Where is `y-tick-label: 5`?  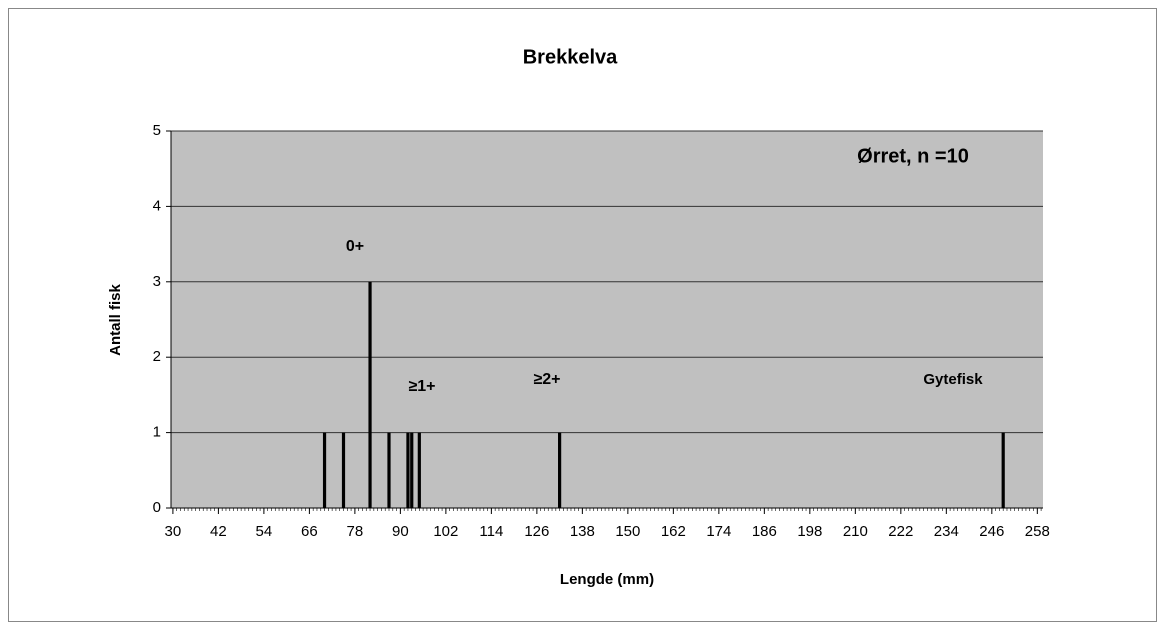
y-tick-label: 5 is located at coordinates (157, 130).